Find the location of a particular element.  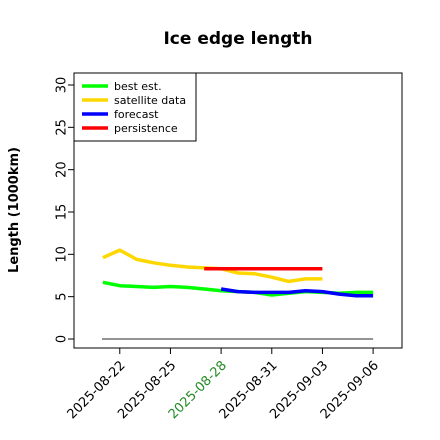

y-tick-label: 5 is located at coordinates (62, 297).